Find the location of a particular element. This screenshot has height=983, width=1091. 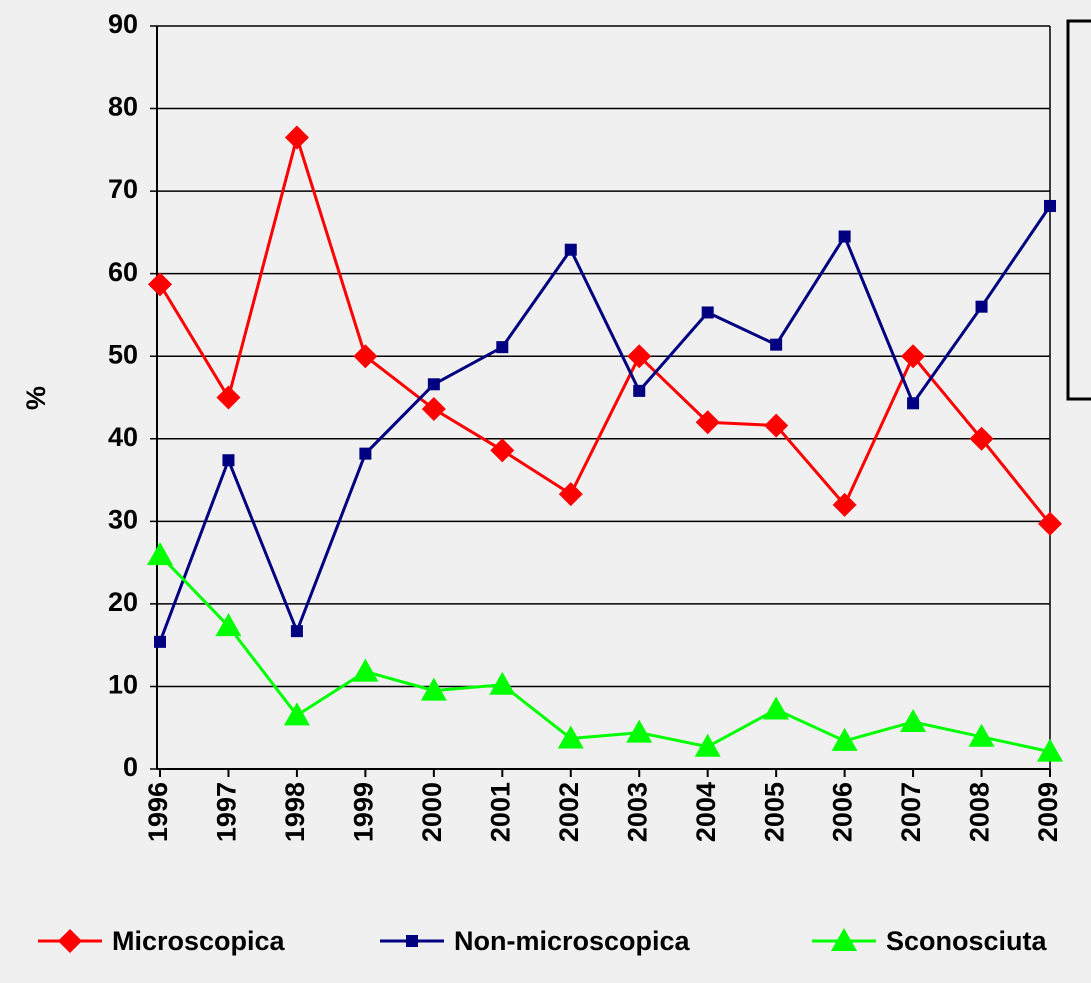

x-tick-label: 2001 is located at coordinates (500, 812).